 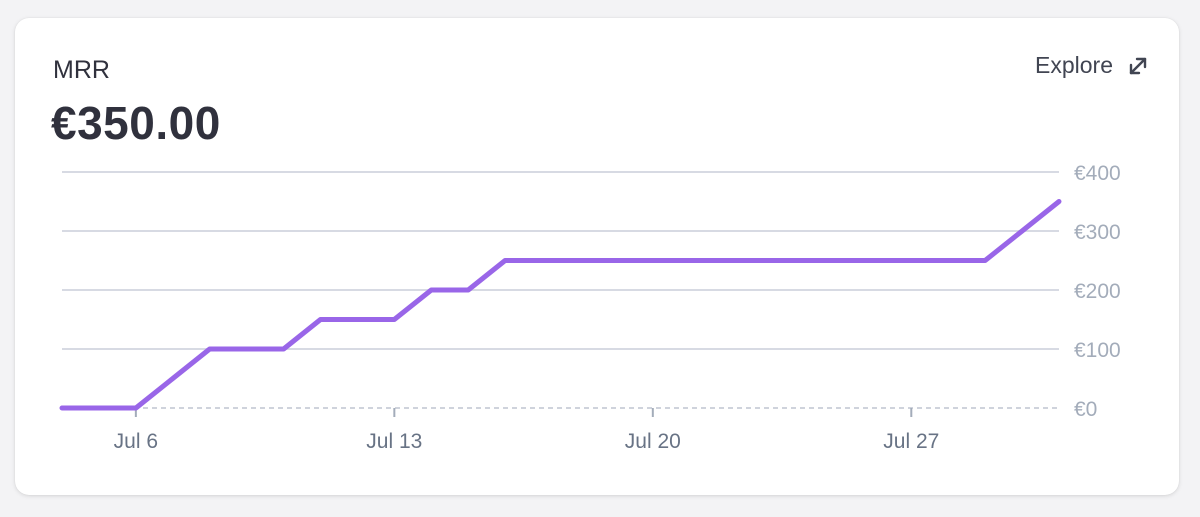 I want to click on explore-button: Explore, so click(x=1092, y=65).